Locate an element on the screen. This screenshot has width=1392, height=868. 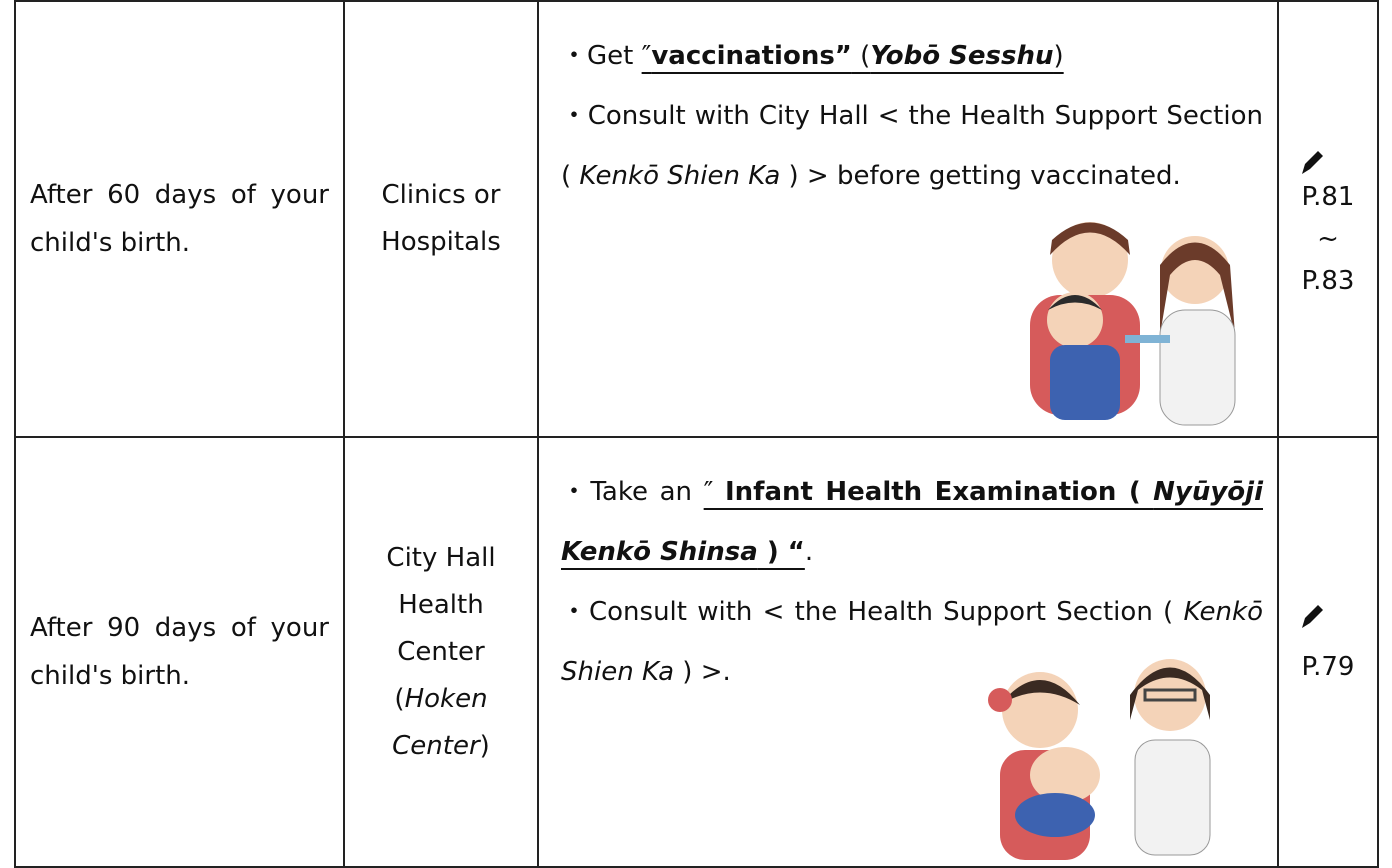
text-segment: Infant Health Examination ( is located at coordinates (939, 492).